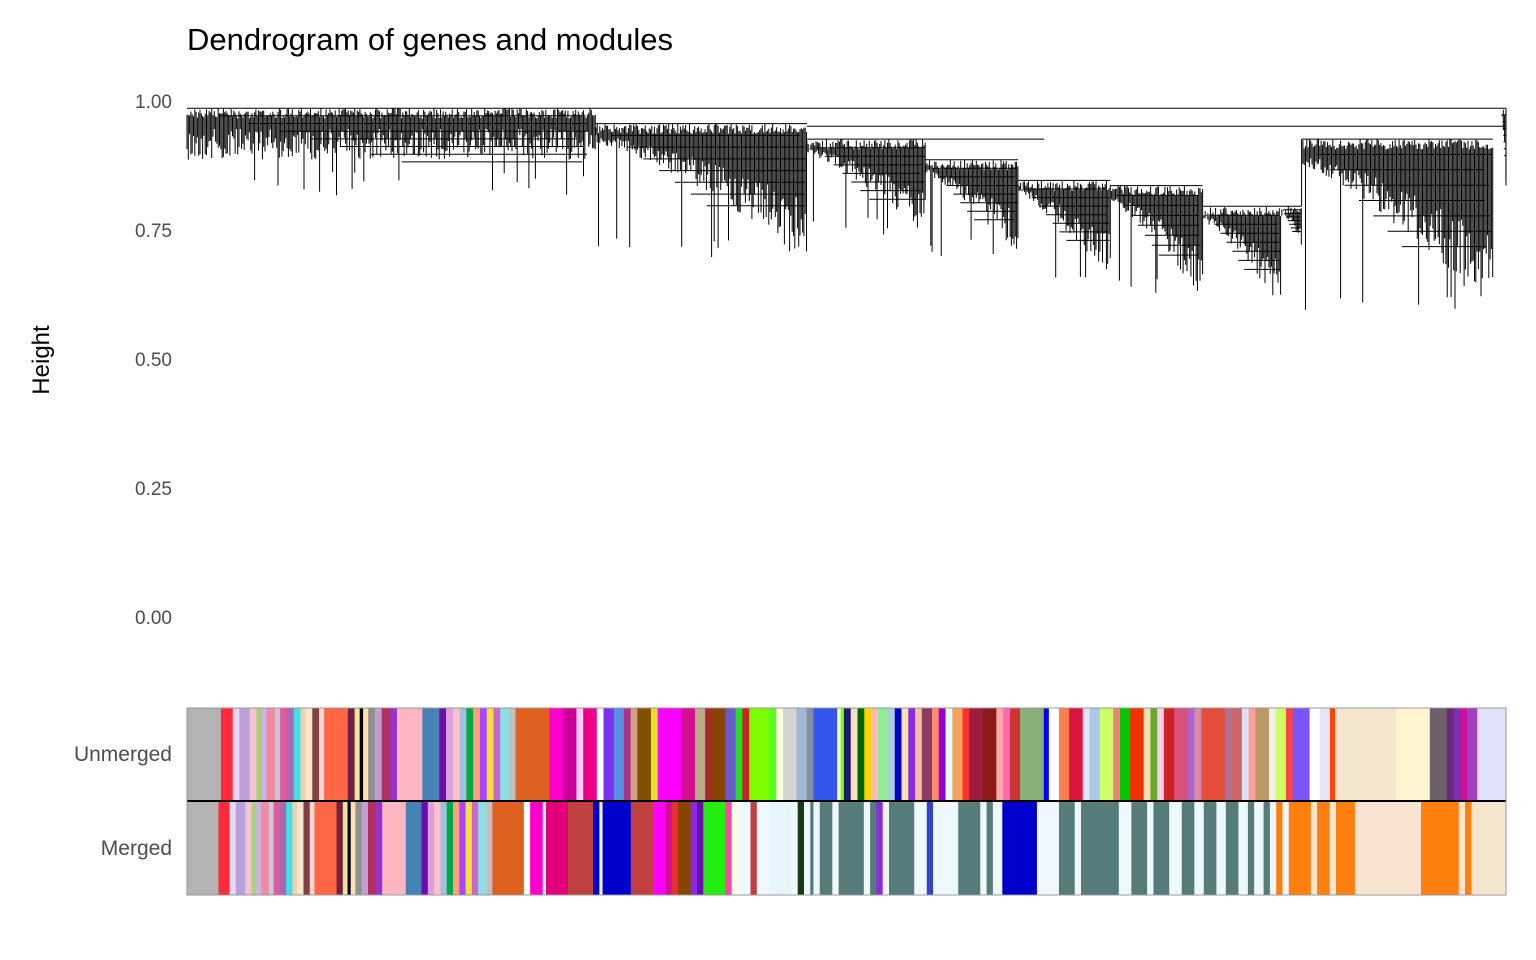 This screenshot has width=1536, height=960. I want to click on color-row-label-merged: Merged, so click(136, 848).